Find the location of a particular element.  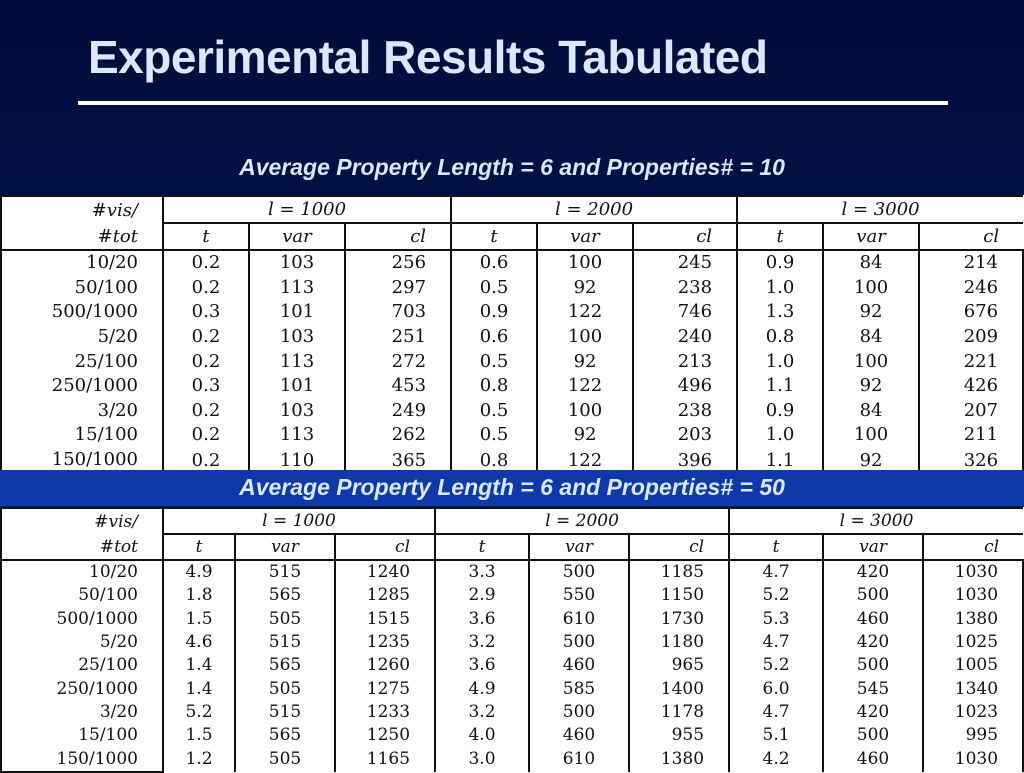

table-cell: 214 is located at coordinates (971, 263).